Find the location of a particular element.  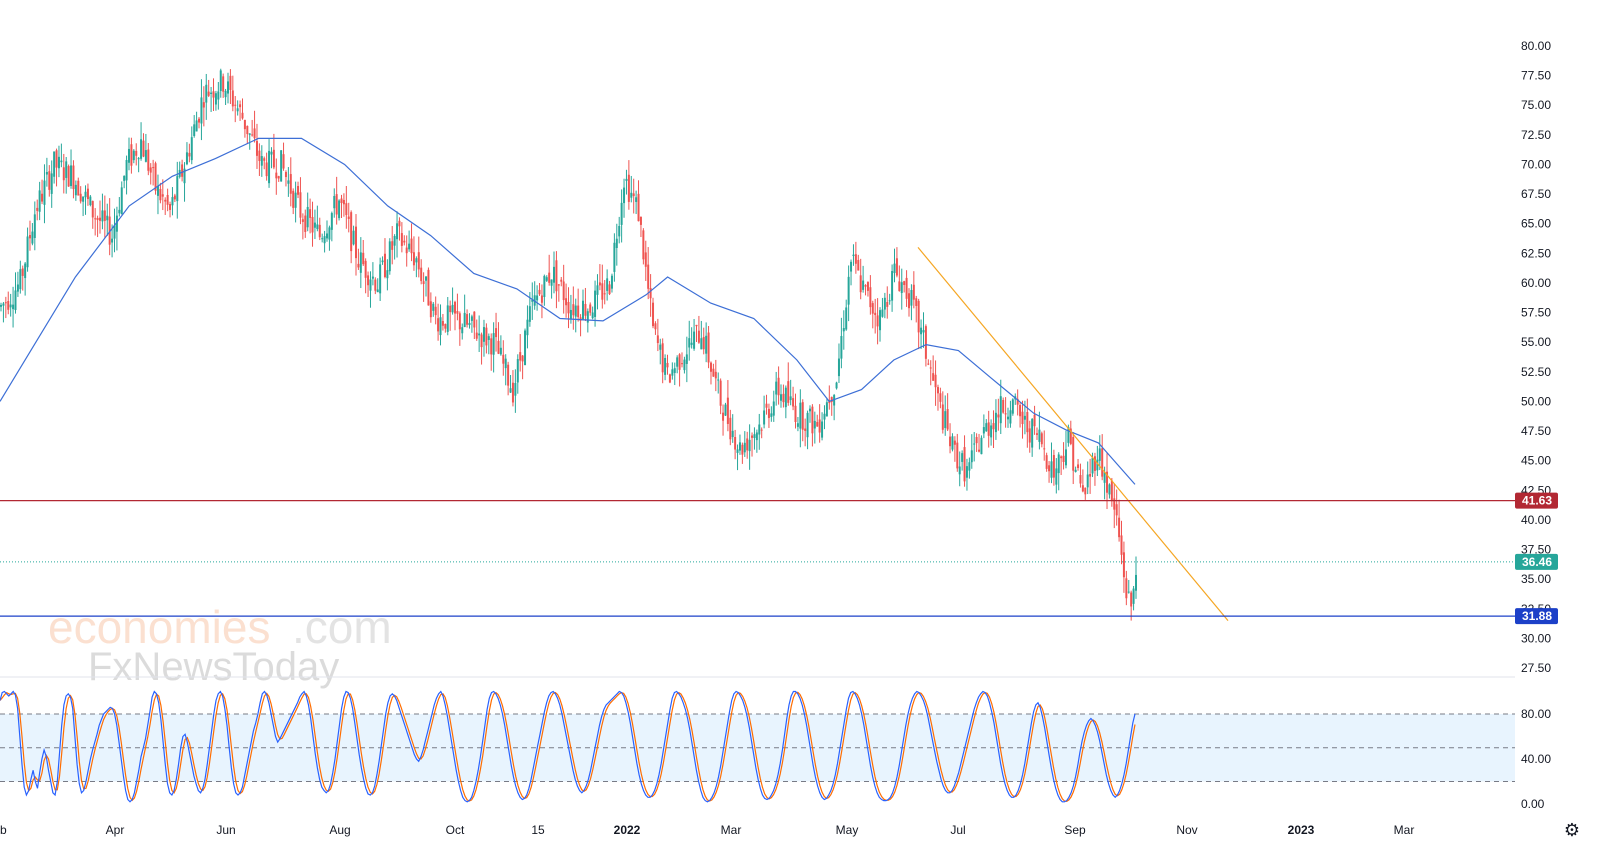

stochastic-pane is located at coordinates (757, 746).